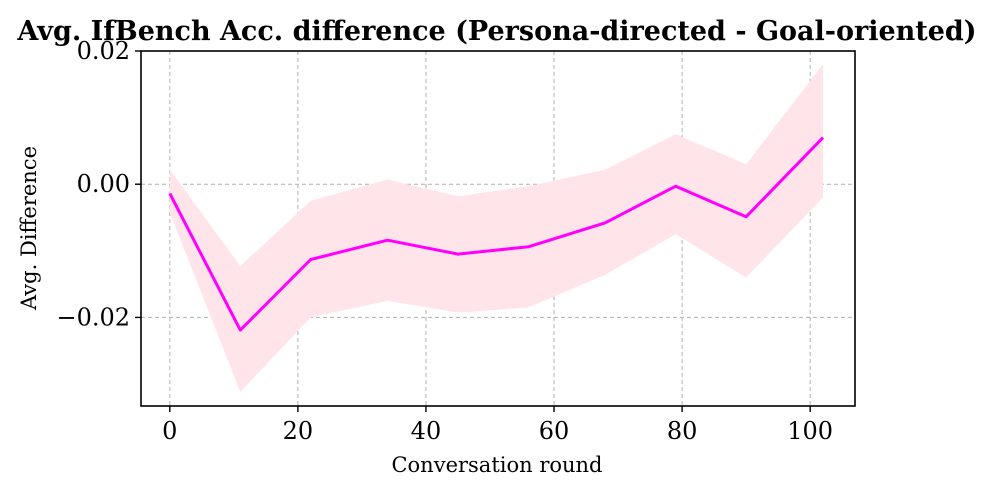 Image resolution: width=996 pixels, height=494 pixels. Describe the element at coordinates (426, 431) in the screenshot. I see `x-tick-label: 40` at that location.